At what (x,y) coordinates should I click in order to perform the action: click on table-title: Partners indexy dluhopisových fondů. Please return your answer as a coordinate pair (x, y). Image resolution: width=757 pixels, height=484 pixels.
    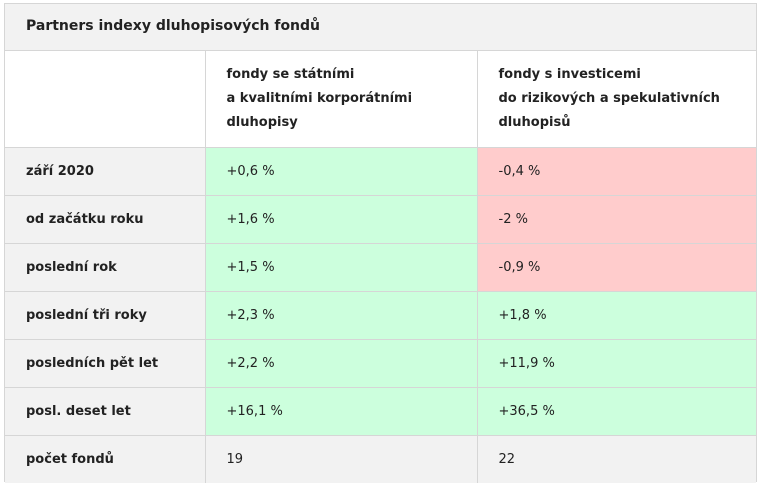
    Looking at the image, I should click on (380, 27).